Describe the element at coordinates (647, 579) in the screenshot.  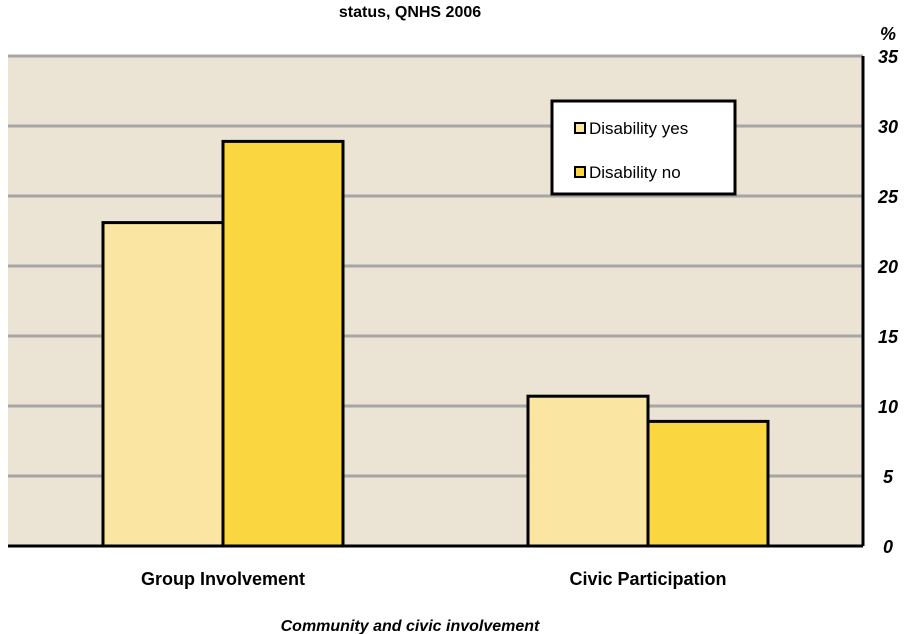
I see `category-label: Civic Participation` at that location.